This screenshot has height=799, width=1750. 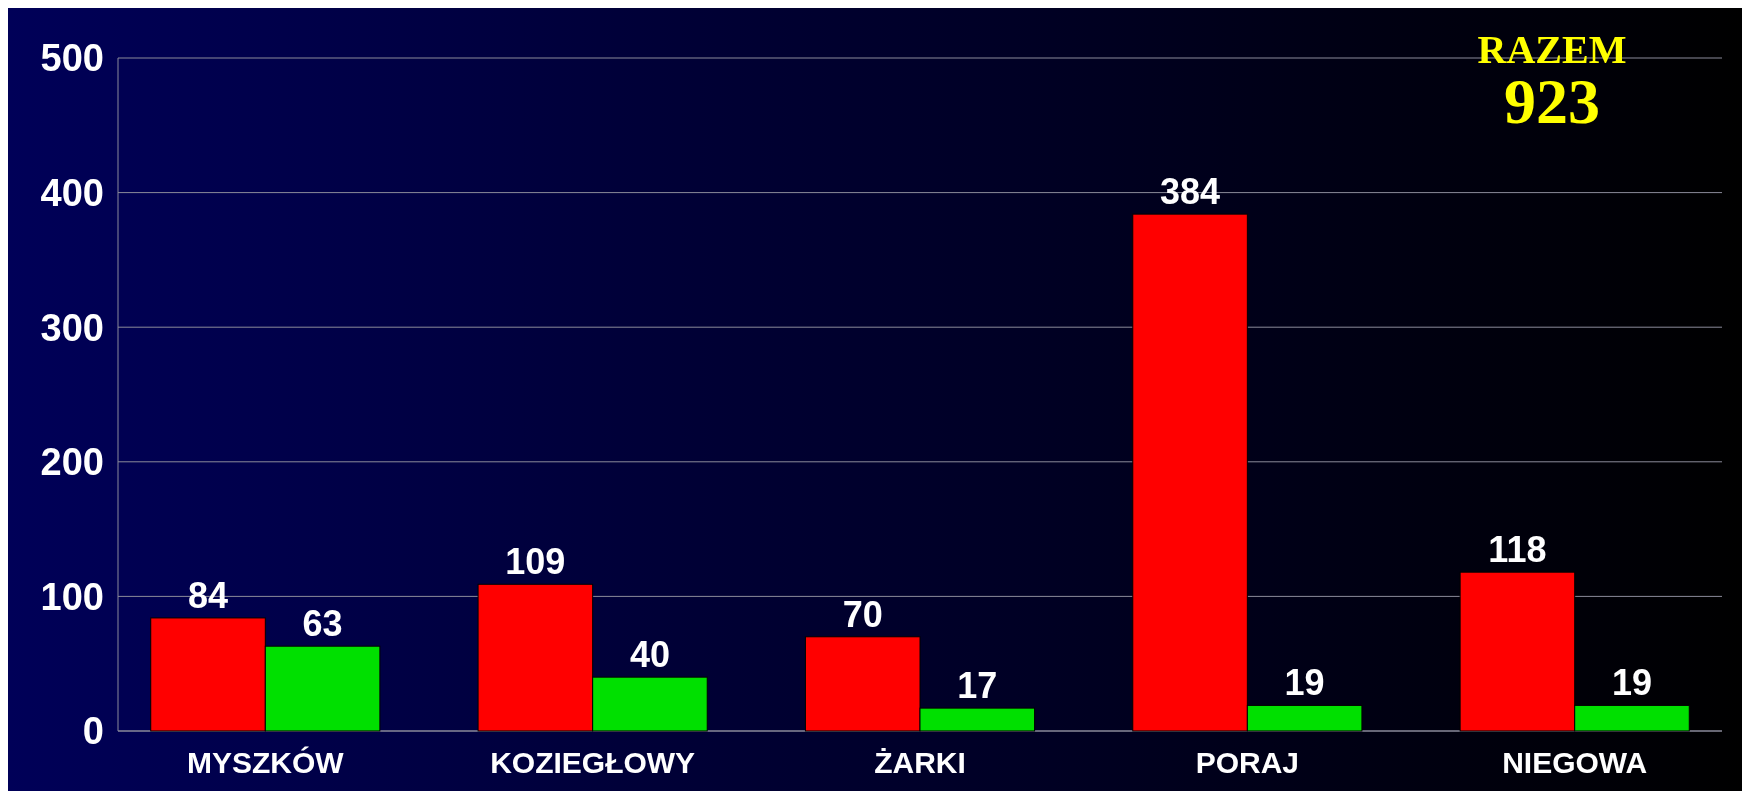 I want to click on y-tick-label: 400, so click(x=72, y=192).